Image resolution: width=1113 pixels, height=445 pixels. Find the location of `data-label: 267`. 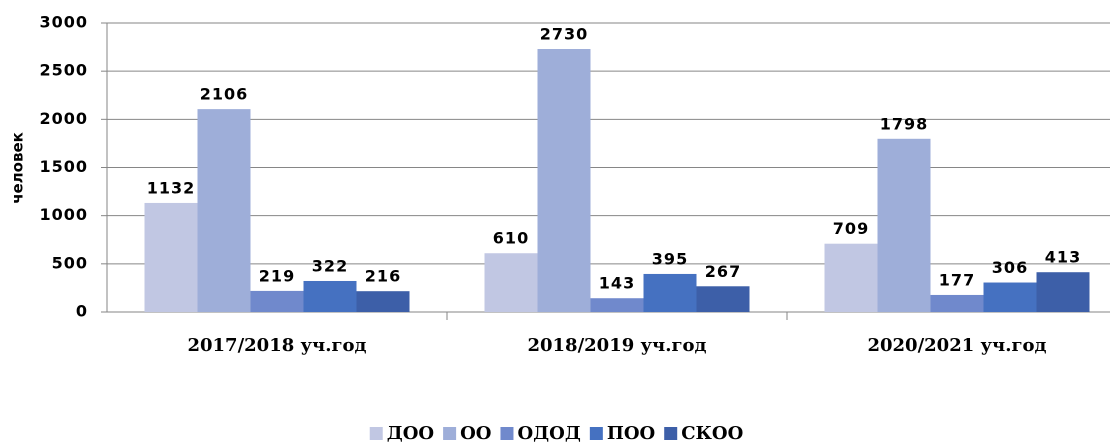

data-label: 267 is located at coordinates (723, 271).